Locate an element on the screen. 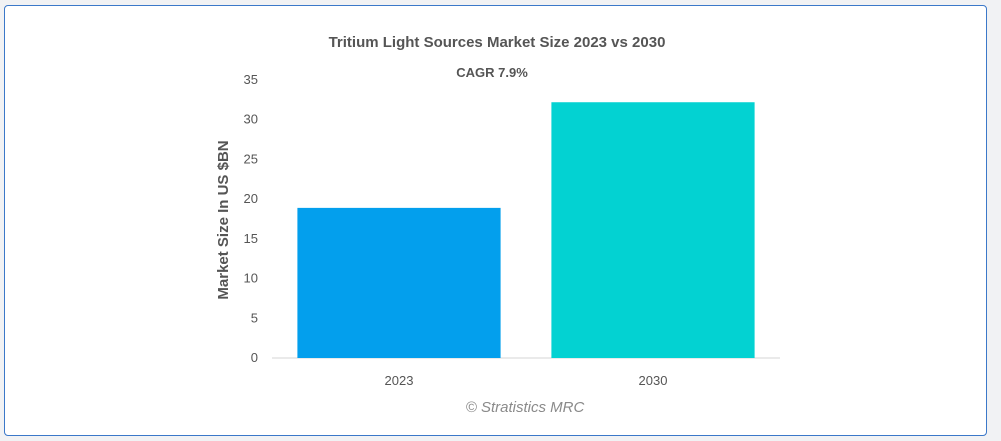 Image resolution: width=1001 pixels, height=441 pixels. y-tick-label: 35 is located at coordinates (251, 79).